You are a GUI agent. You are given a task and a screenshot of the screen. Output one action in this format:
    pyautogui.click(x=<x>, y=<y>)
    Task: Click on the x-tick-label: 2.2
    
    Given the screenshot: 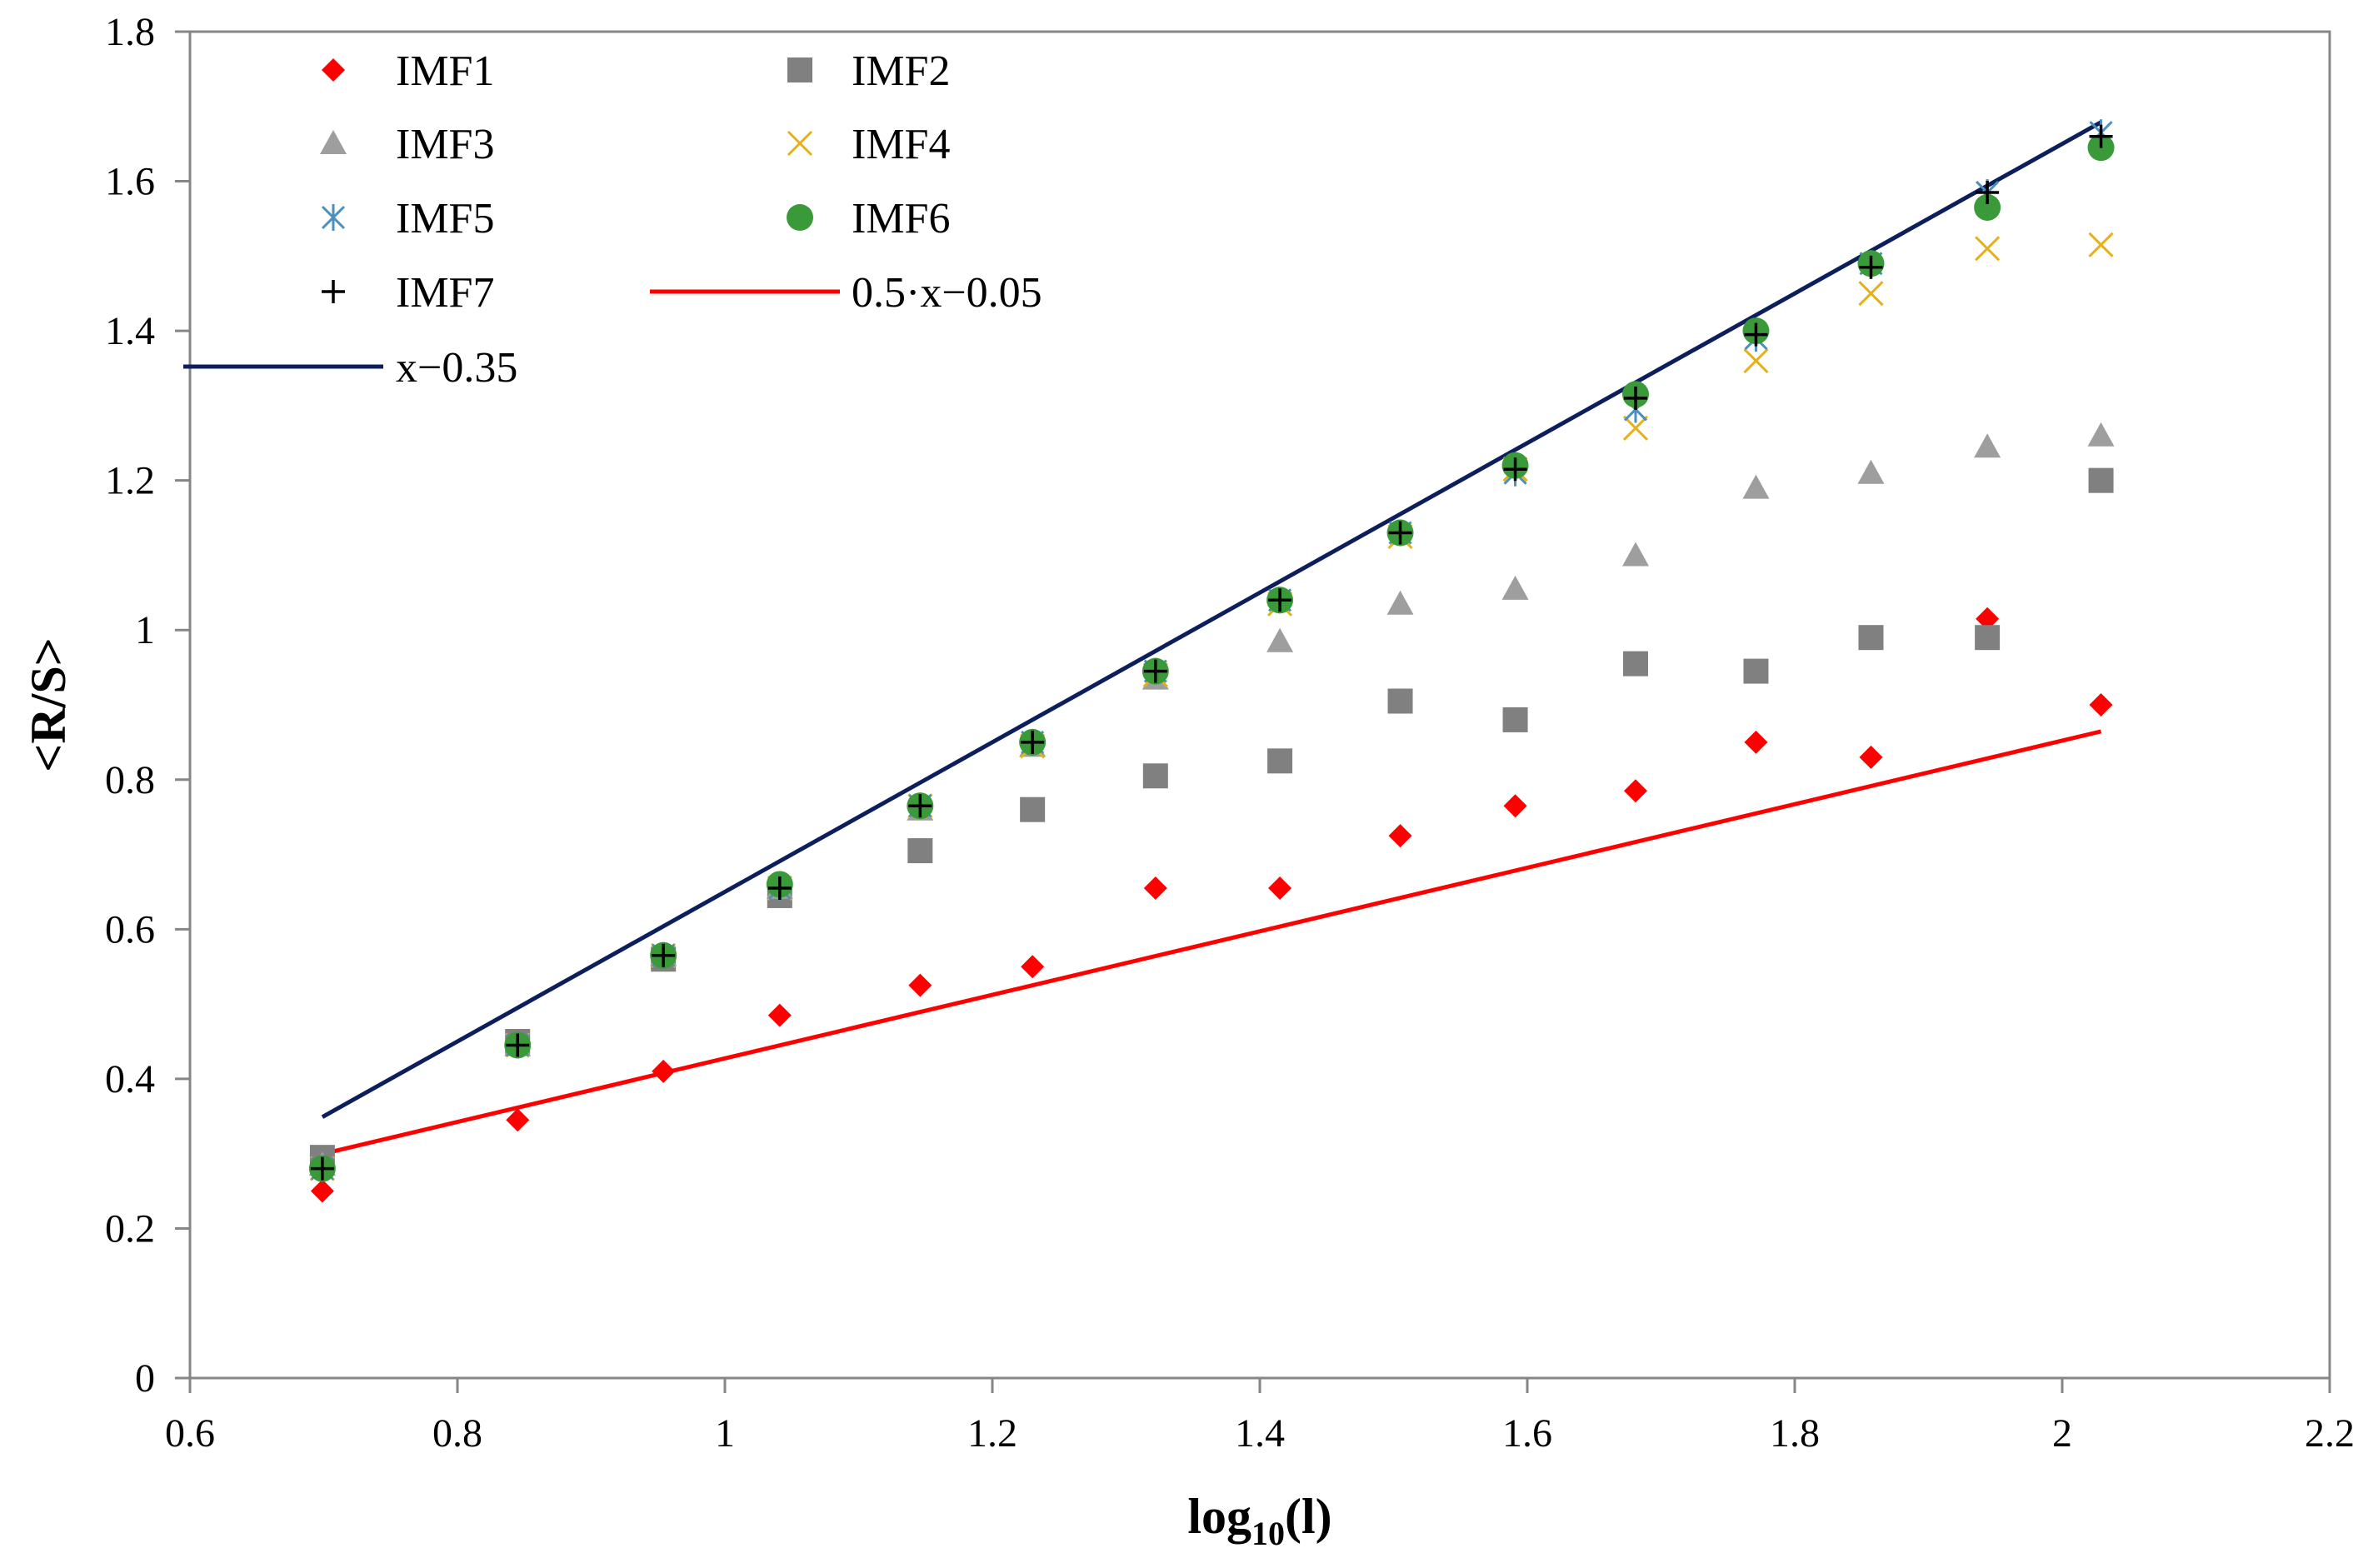 What is the action you would take?
    pyautogui.click(x=2330, y=1433)
    